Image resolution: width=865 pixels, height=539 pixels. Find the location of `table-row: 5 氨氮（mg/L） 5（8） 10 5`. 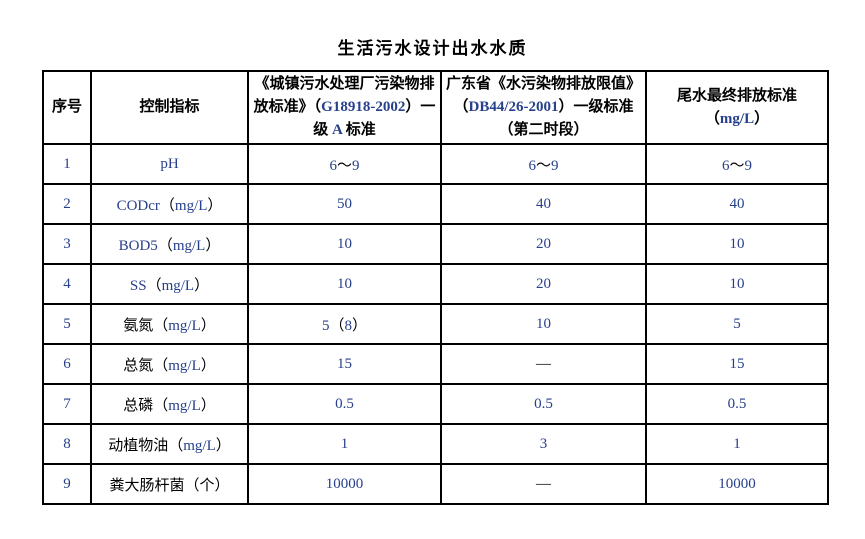

table-row: 5 氨氮（mg/L） 5（8） 10 5 is located at coordinates (435, 324).